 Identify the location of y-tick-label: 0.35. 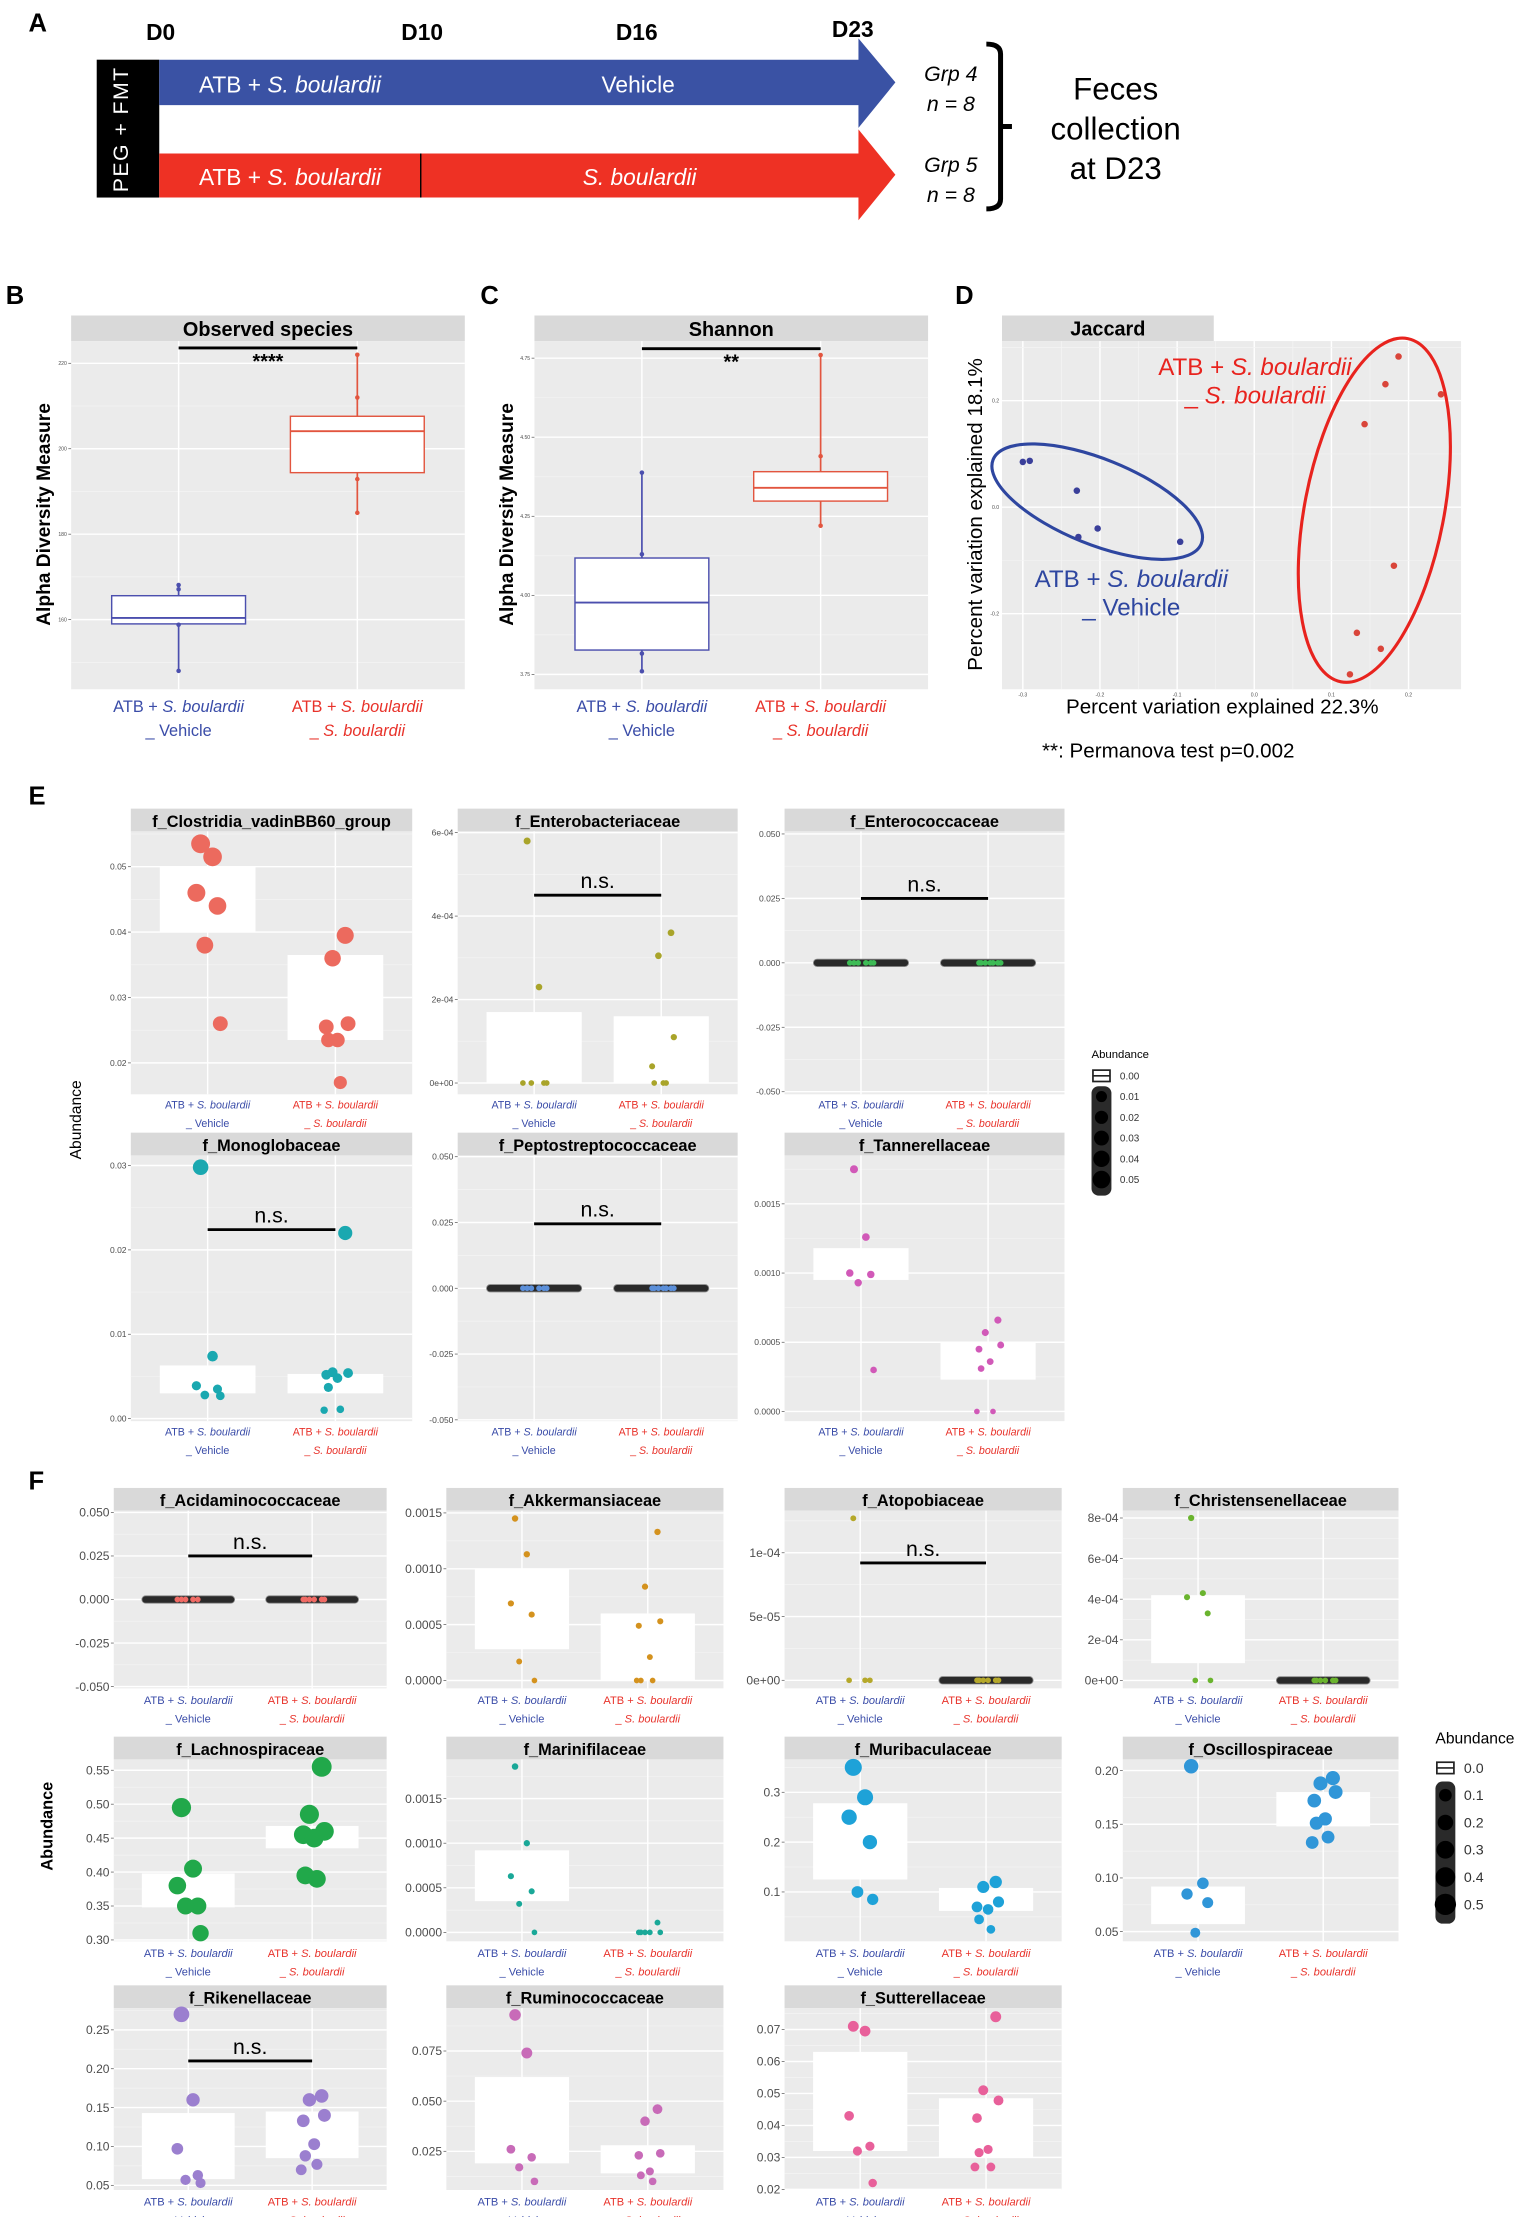
(98, 1906).